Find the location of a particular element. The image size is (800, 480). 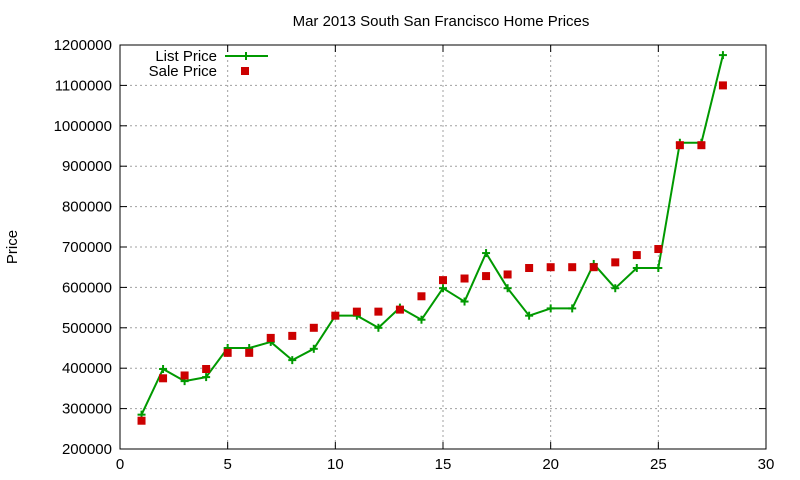

legend-marker-sale-price is located at coordinates (245, 71).